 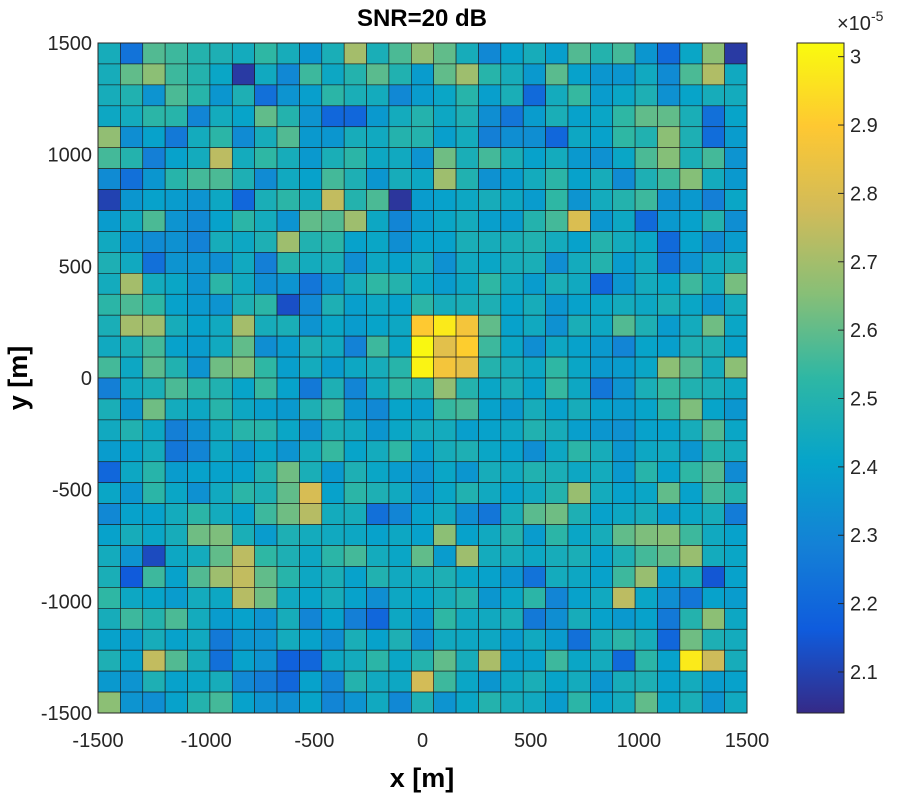 I want to click on chart-title: SNR=20 dB, so click(x=422, y=18).